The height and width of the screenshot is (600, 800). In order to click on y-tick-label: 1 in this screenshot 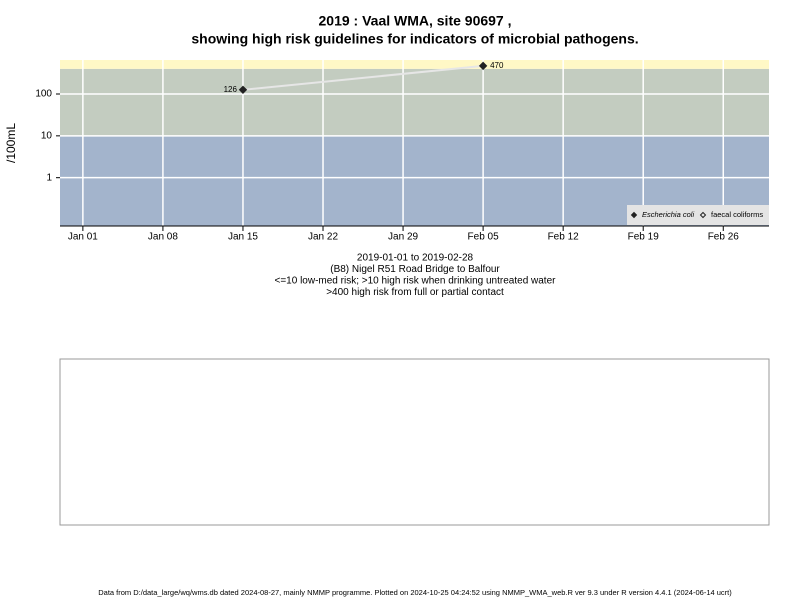, I will do `click(49, 177)`.